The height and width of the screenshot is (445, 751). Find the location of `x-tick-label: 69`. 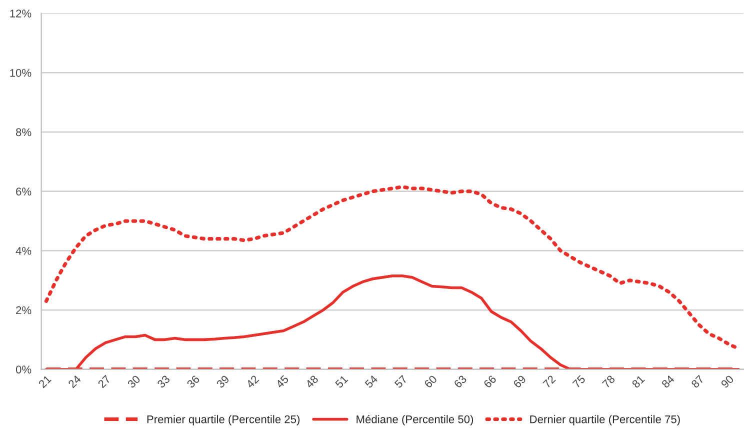

x-tick-label: 69 is located at coordinates (519, 381).